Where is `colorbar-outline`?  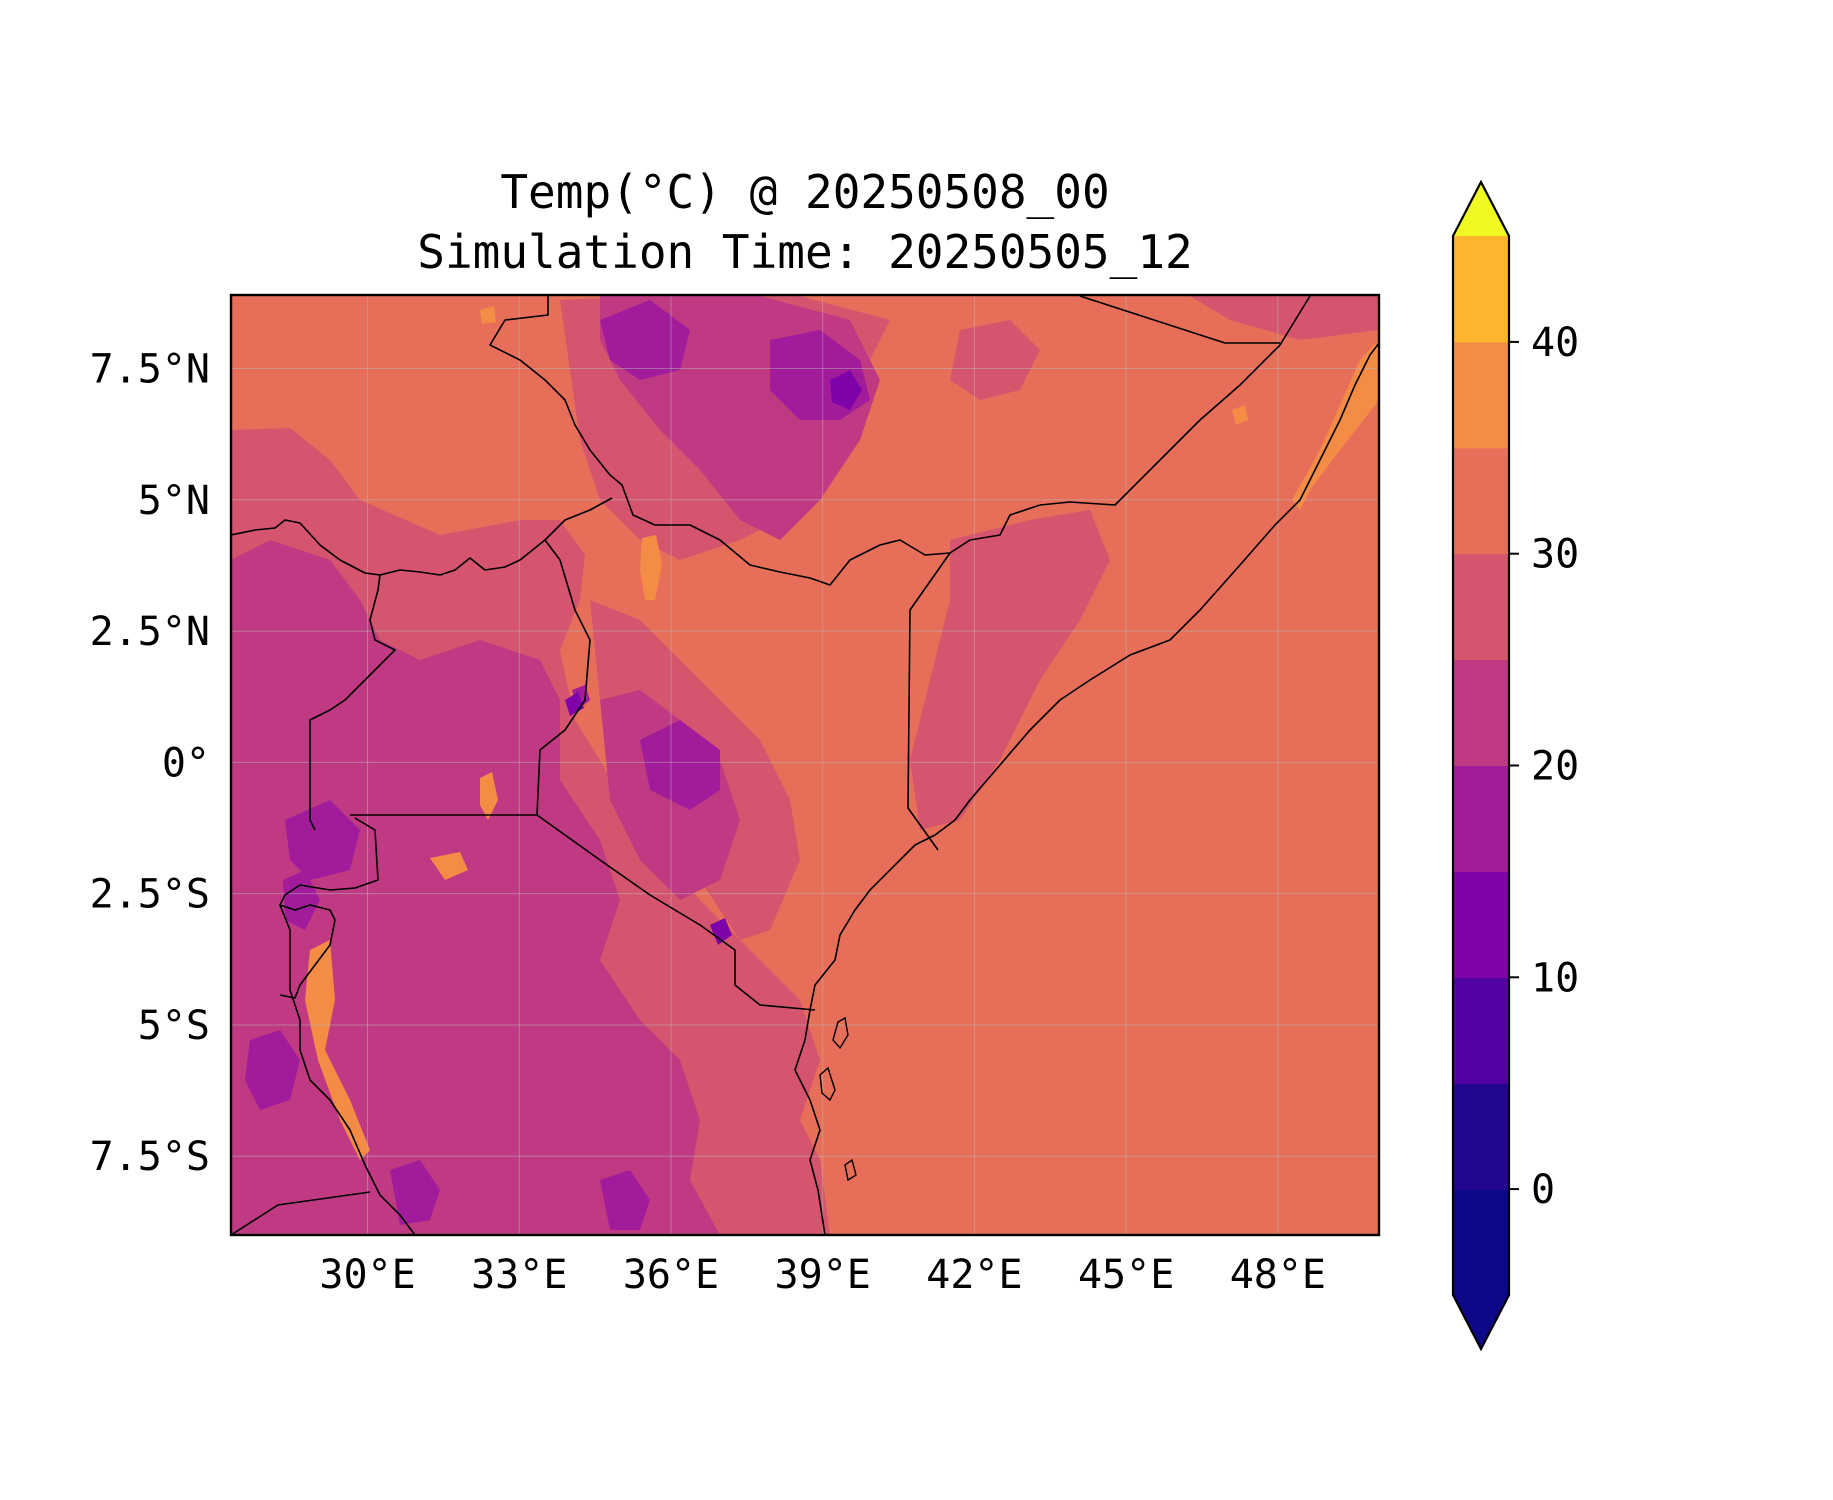
colorbar-outline is located at coordinates (1481, 765).